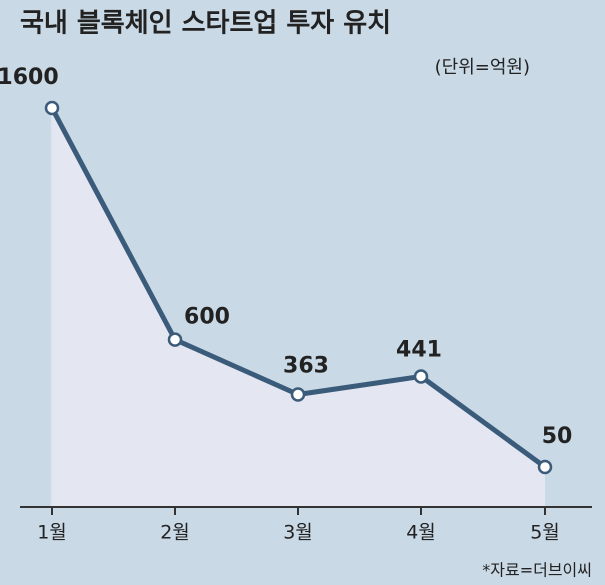 This screenshot has height=585, width=605. I want to click on value-label: 600, so click(207, 317).